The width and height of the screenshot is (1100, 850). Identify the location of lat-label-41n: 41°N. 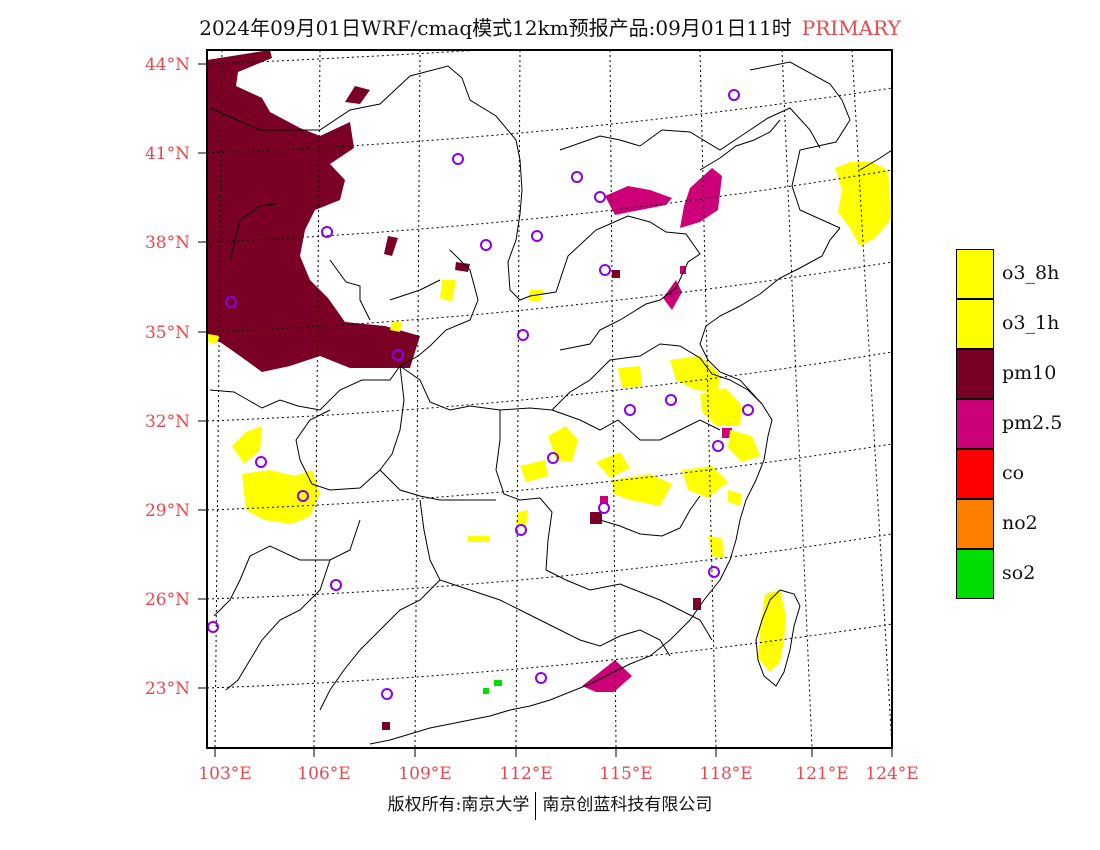
(167, 154).